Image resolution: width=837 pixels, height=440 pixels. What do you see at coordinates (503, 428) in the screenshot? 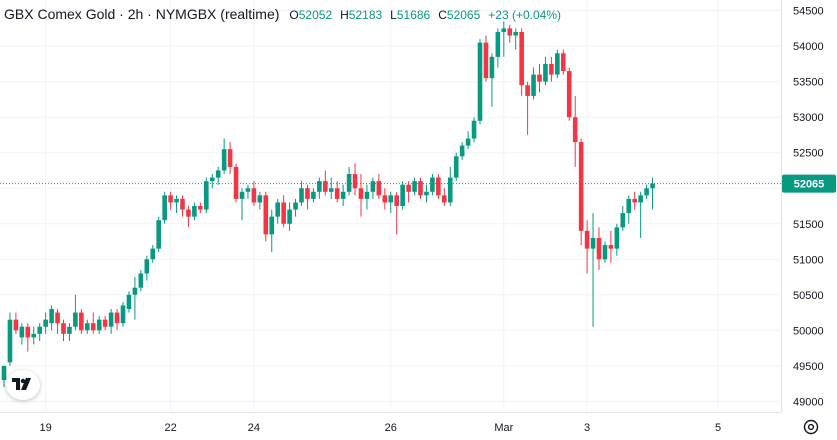
I see `x-tick-label: Mar` at bounding box center [503, 428].